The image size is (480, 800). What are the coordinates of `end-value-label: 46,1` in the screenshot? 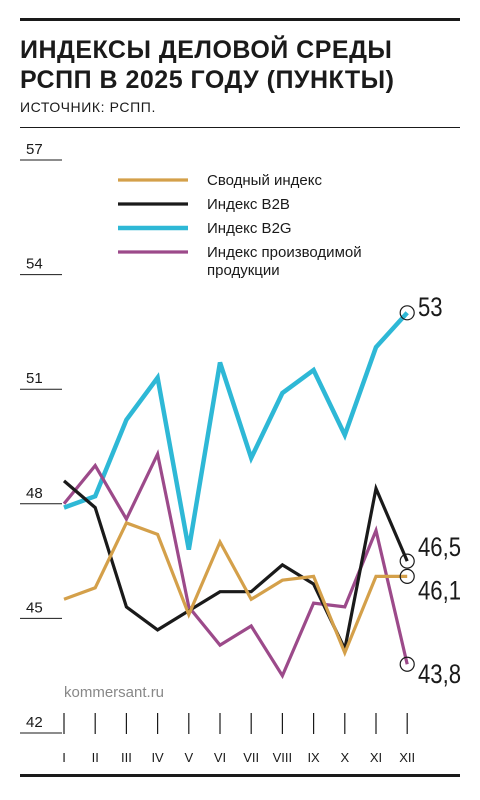 It's located at (439, 591).